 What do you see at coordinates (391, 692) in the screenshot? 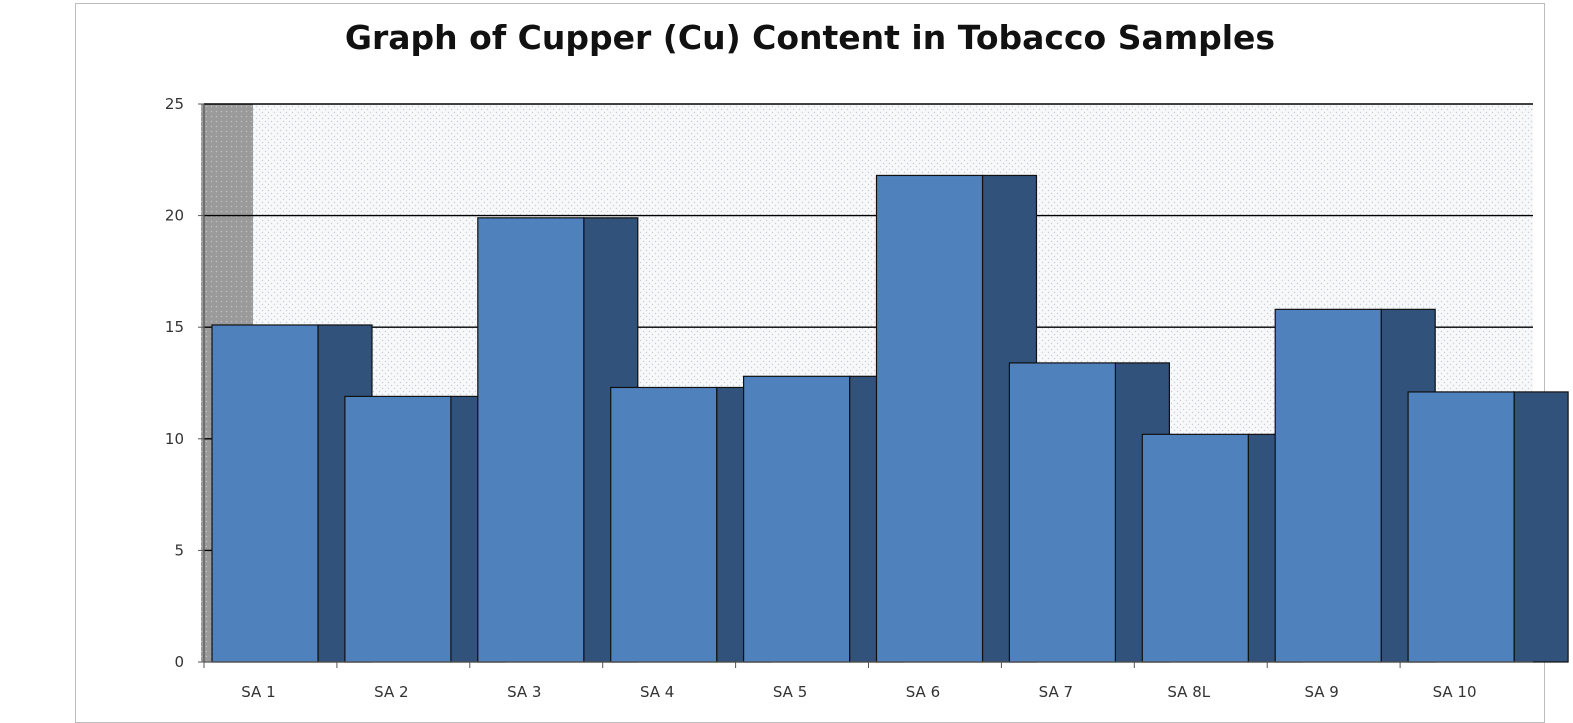
I see `x-tick-label-sa-2: SA 2` at bounding box center [391, 692].